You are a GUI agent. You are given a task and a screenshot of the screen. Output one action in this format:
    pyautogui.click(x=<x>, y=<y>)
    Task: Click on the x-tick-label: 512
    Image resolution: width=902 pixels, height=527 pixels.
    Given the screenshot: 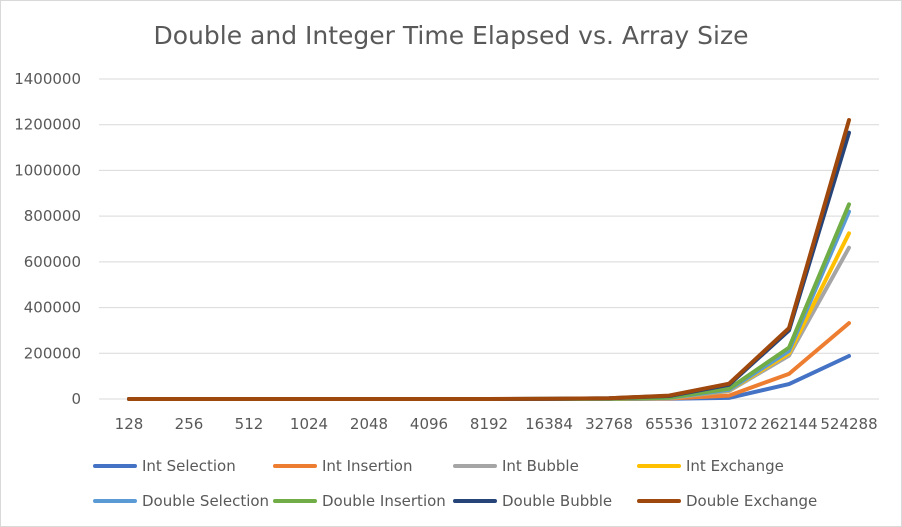 What is the action you would take?
    pyautogui.click(x=249, y=424)
    